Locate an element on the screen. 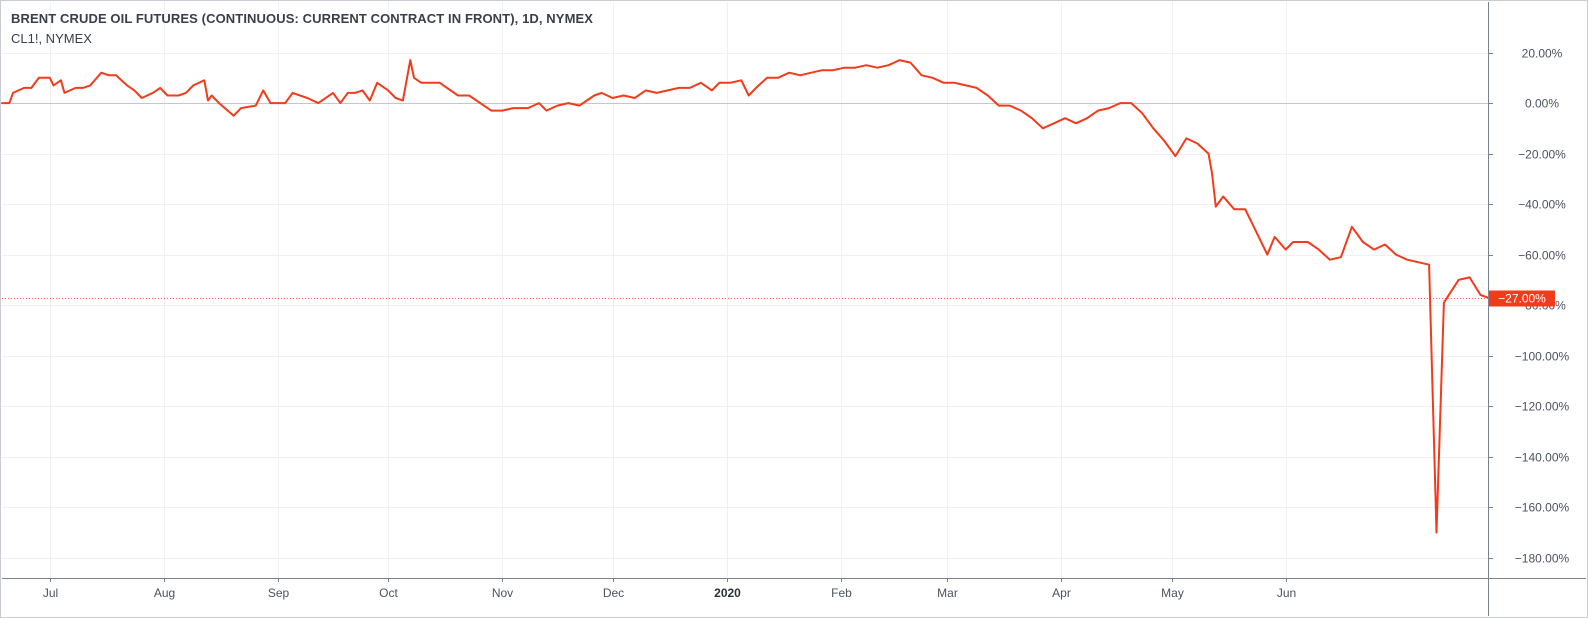  x-tick-label: Jun is located at coordinates (1286, 593).